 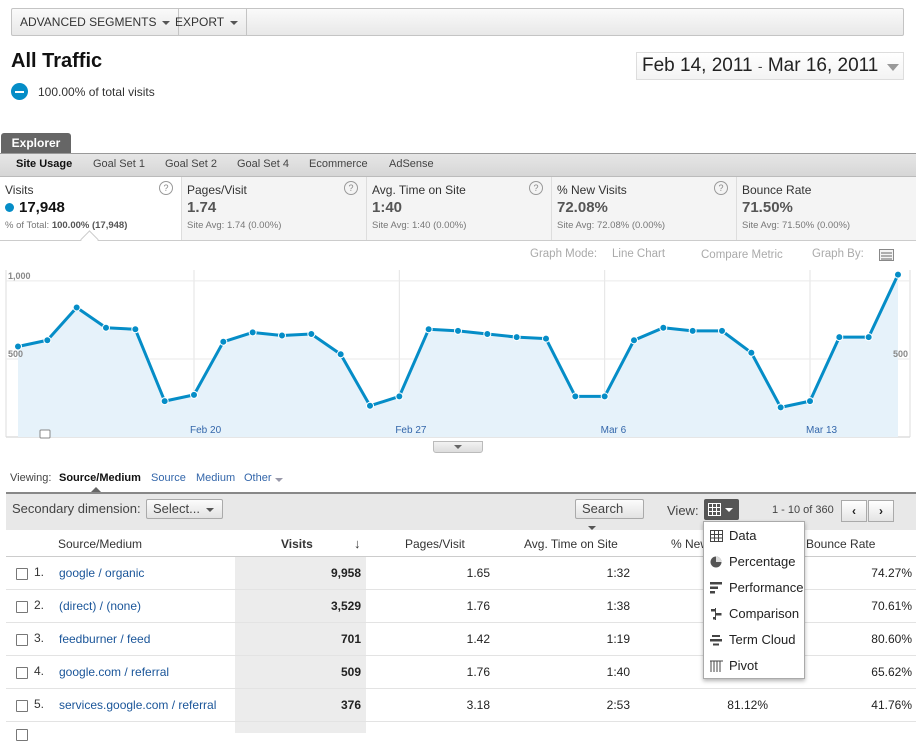 What do you see at coordinates (100, 544) in the screenshot?
I see `col-source-medium: Source/Medium` at bounding box center [100, 544].